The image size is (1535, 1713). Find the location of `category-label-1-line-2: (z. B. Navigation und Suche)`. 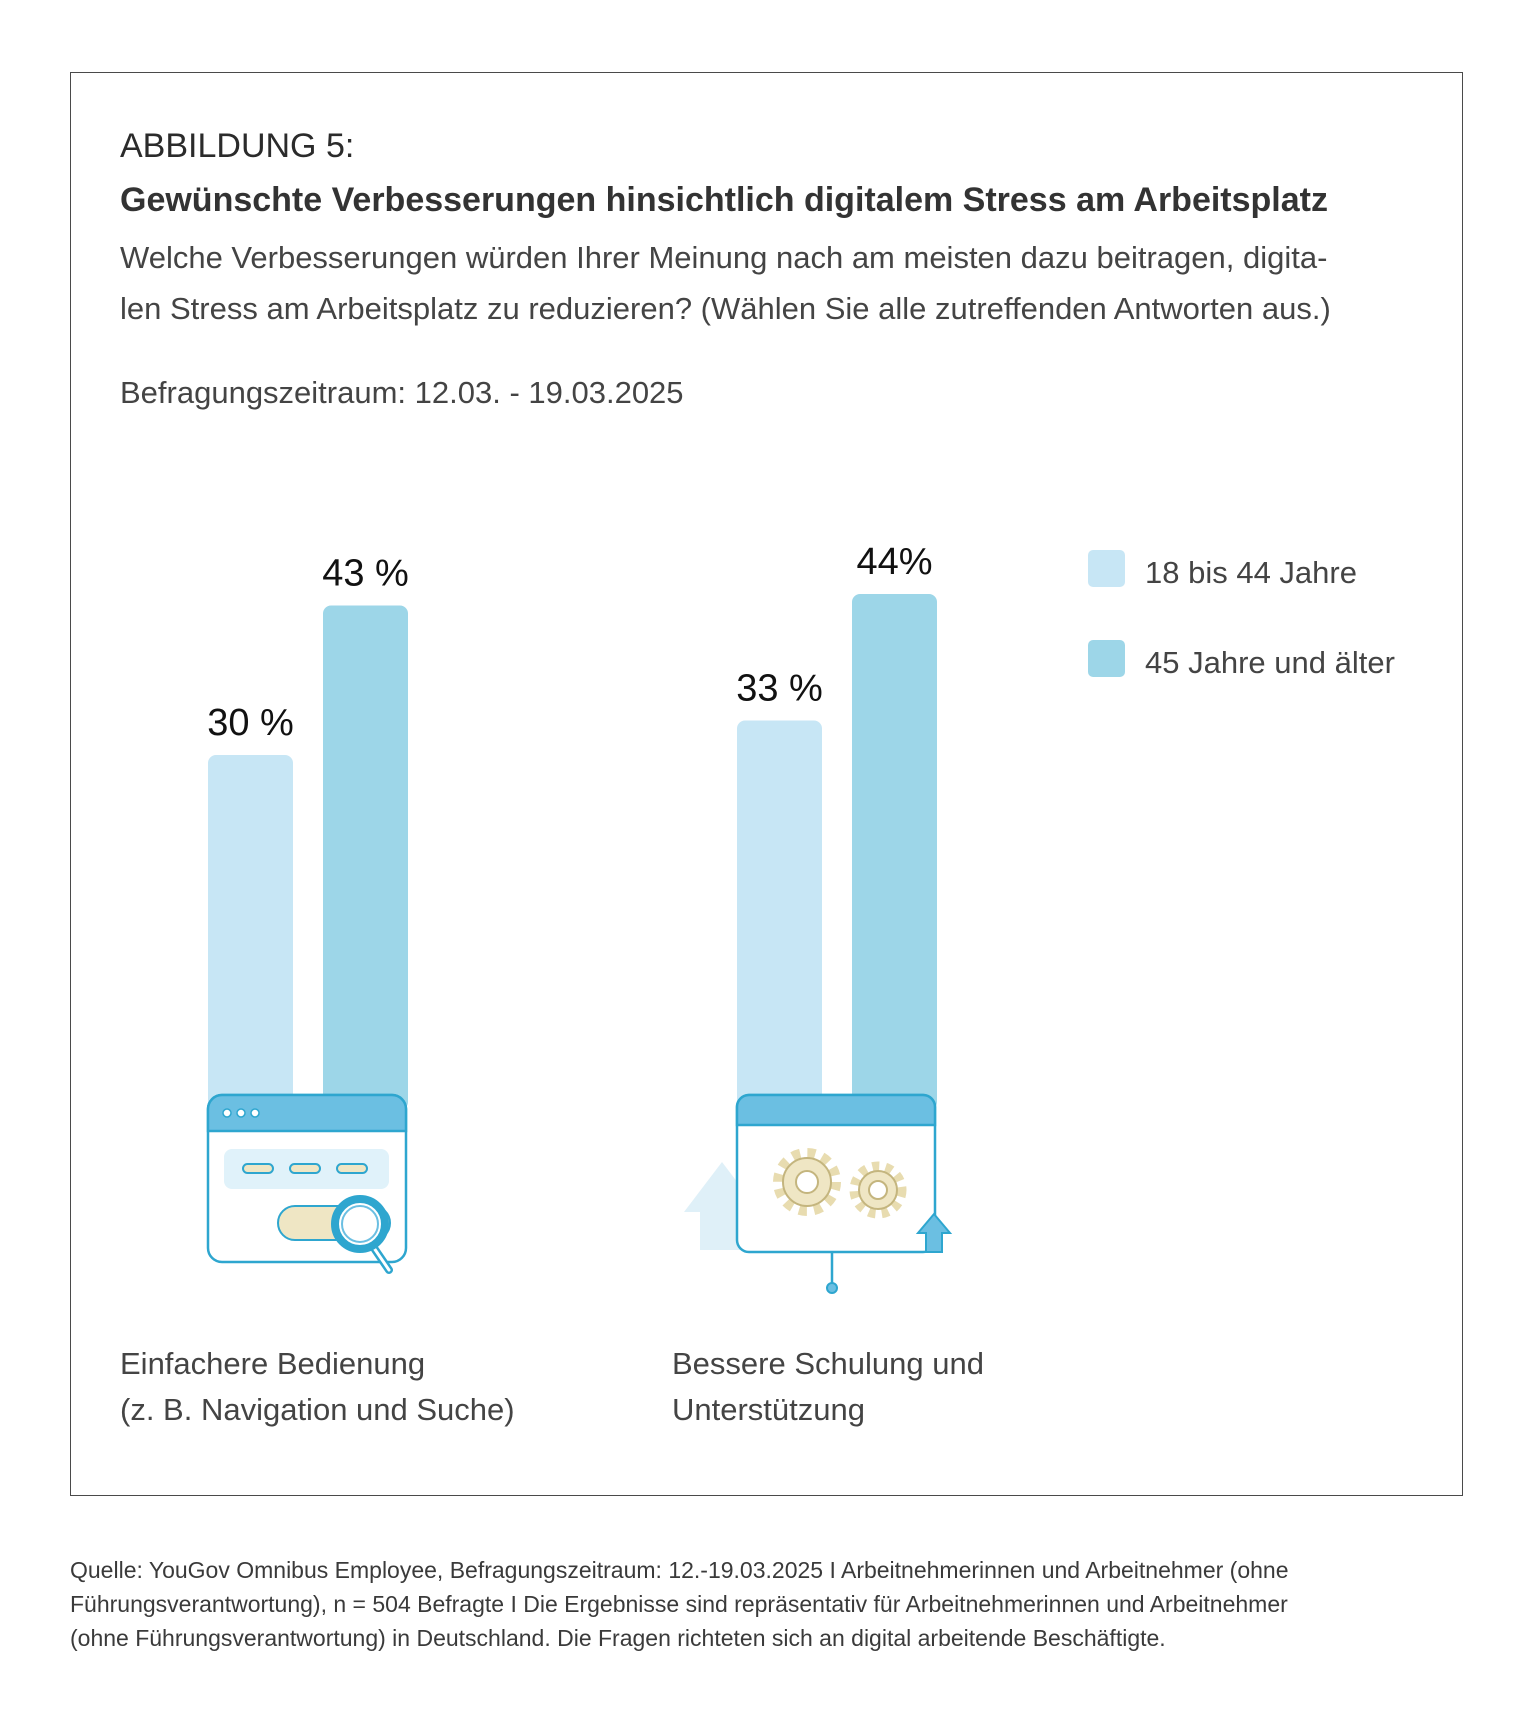

category-label-1-line-2: (z. B. Navigation und Suche) is located at coordinates (317, 1409).